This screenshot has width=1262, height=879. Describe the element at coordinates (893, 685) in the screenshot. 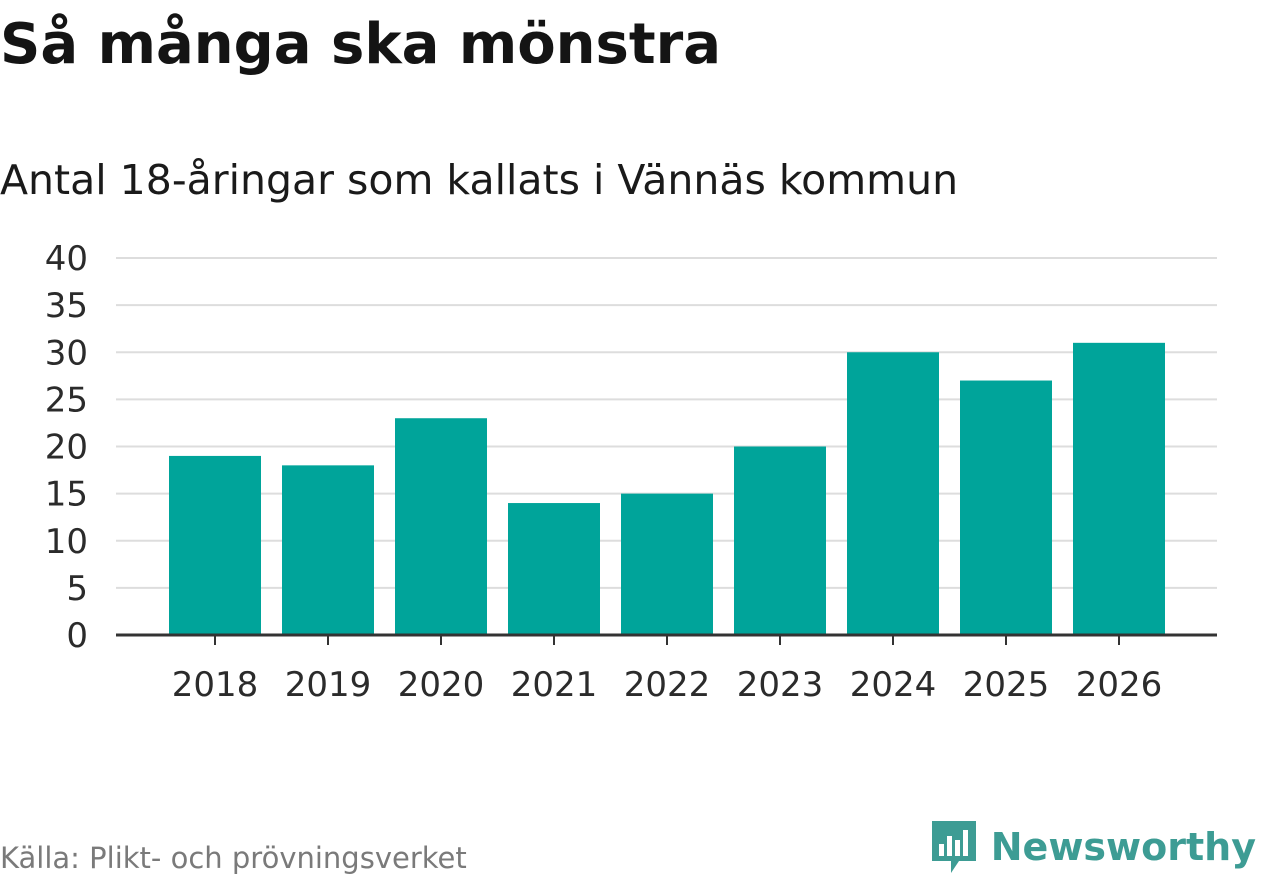

I see `x-tick-label: 2024` at that location.